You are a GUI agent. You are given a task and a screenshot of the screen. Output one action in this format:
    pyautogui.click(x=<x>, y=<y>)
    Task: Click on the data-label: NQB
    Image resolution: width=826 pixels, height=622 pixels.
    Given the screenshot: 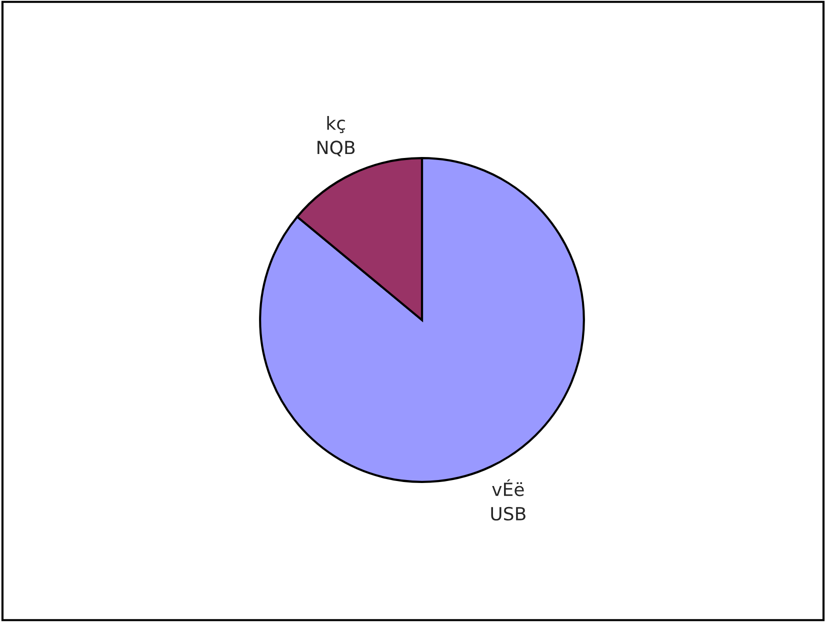 What is the action you would take?
    pyautogui.click(x=336, y=148)
    